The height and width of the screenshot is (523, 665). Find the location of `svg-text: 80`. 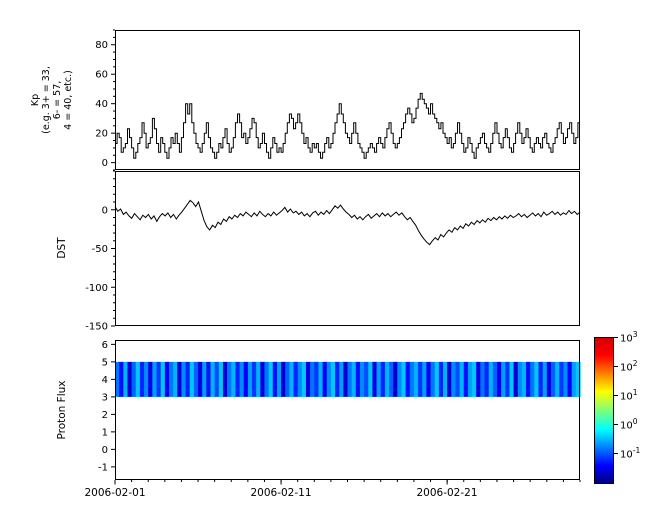

svg-text: 80 is located at coordinates (101, 45).